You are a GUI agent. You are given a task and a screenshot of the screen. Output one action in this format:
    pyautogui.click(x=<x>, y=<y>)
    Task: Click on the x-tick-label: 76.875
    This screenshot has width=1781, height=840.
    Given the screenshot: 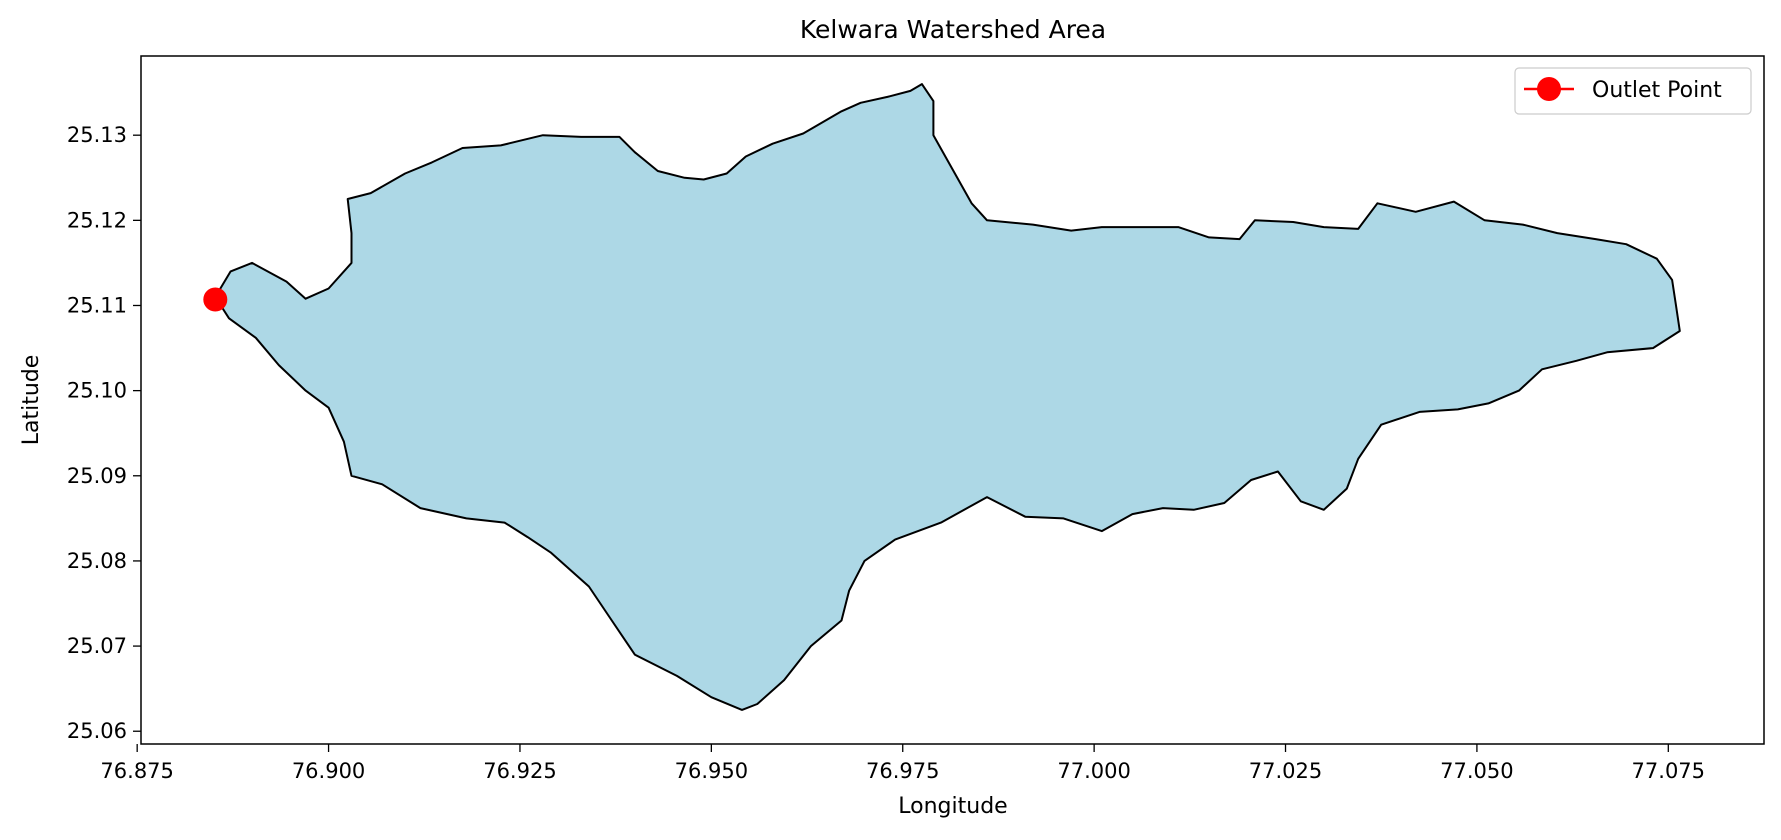 What is the action you would take?
    pyautogui.click(x=136, y=771)
    